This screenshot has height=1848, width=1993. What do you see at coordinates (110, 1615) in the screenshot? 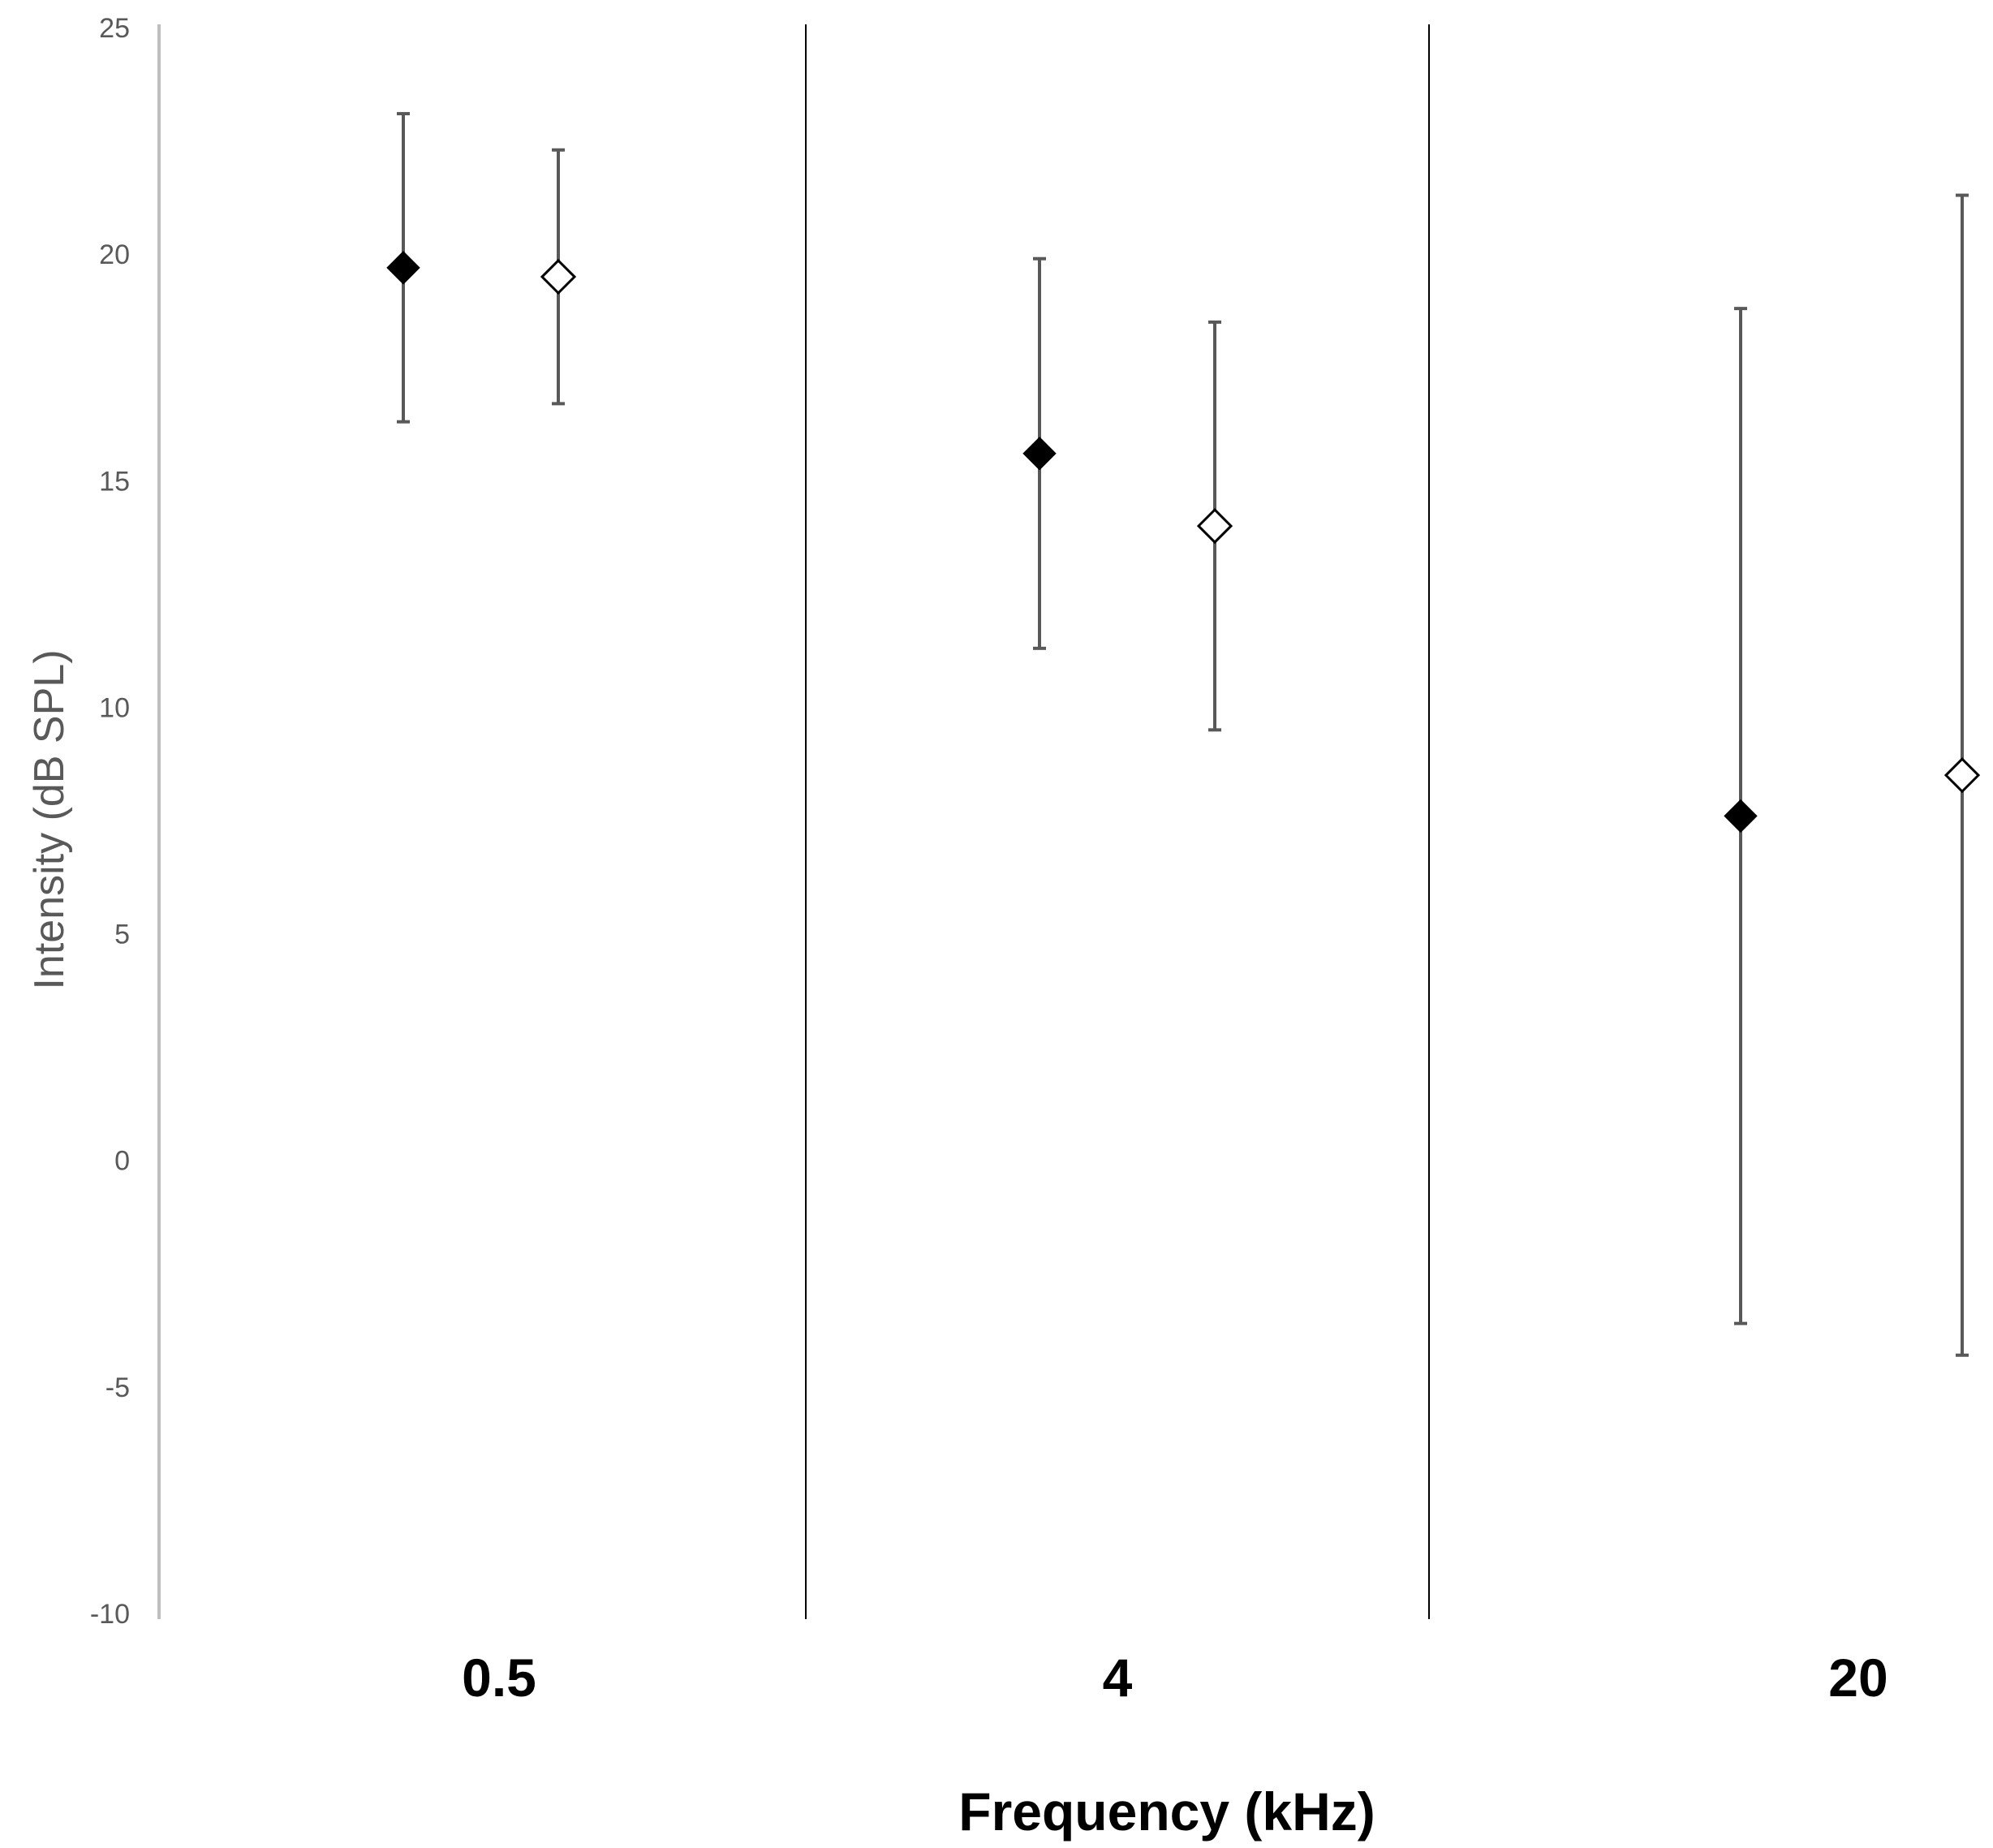
I see `y-tick-label: -10` at bounding box center [110, 1615].